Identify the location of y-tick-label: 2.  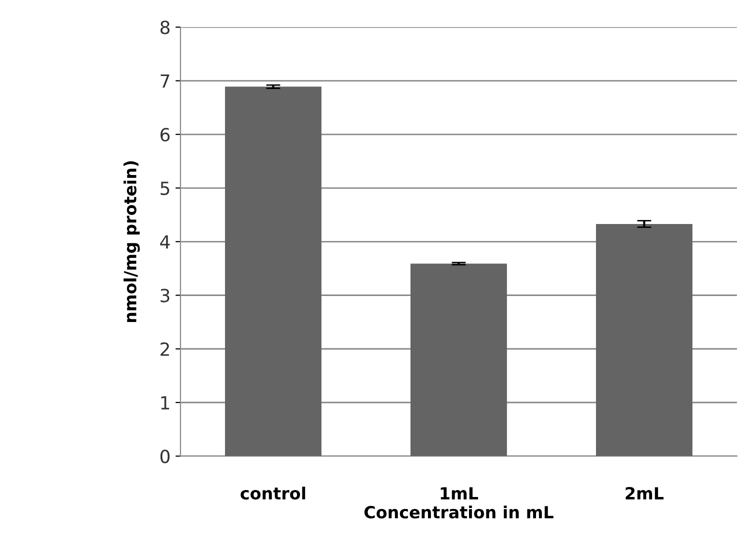
(164, 349).